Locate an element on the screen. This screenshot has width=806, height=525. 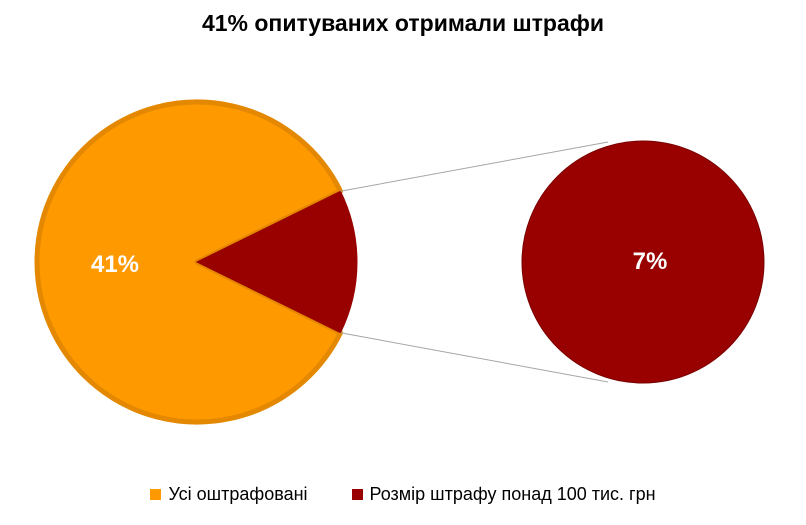
legend-item-over-100k: Розмір штрафу понад 100 тис. грн is located at coordinates (503, 494).